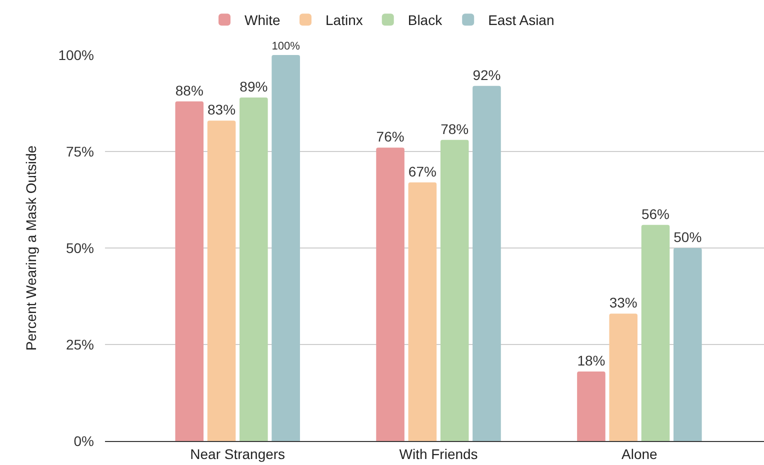 The image size is (764, 465). Describe the element at coordinates (640, 454) in the screenshot. I see `x-tick-label: Alone` at that location.